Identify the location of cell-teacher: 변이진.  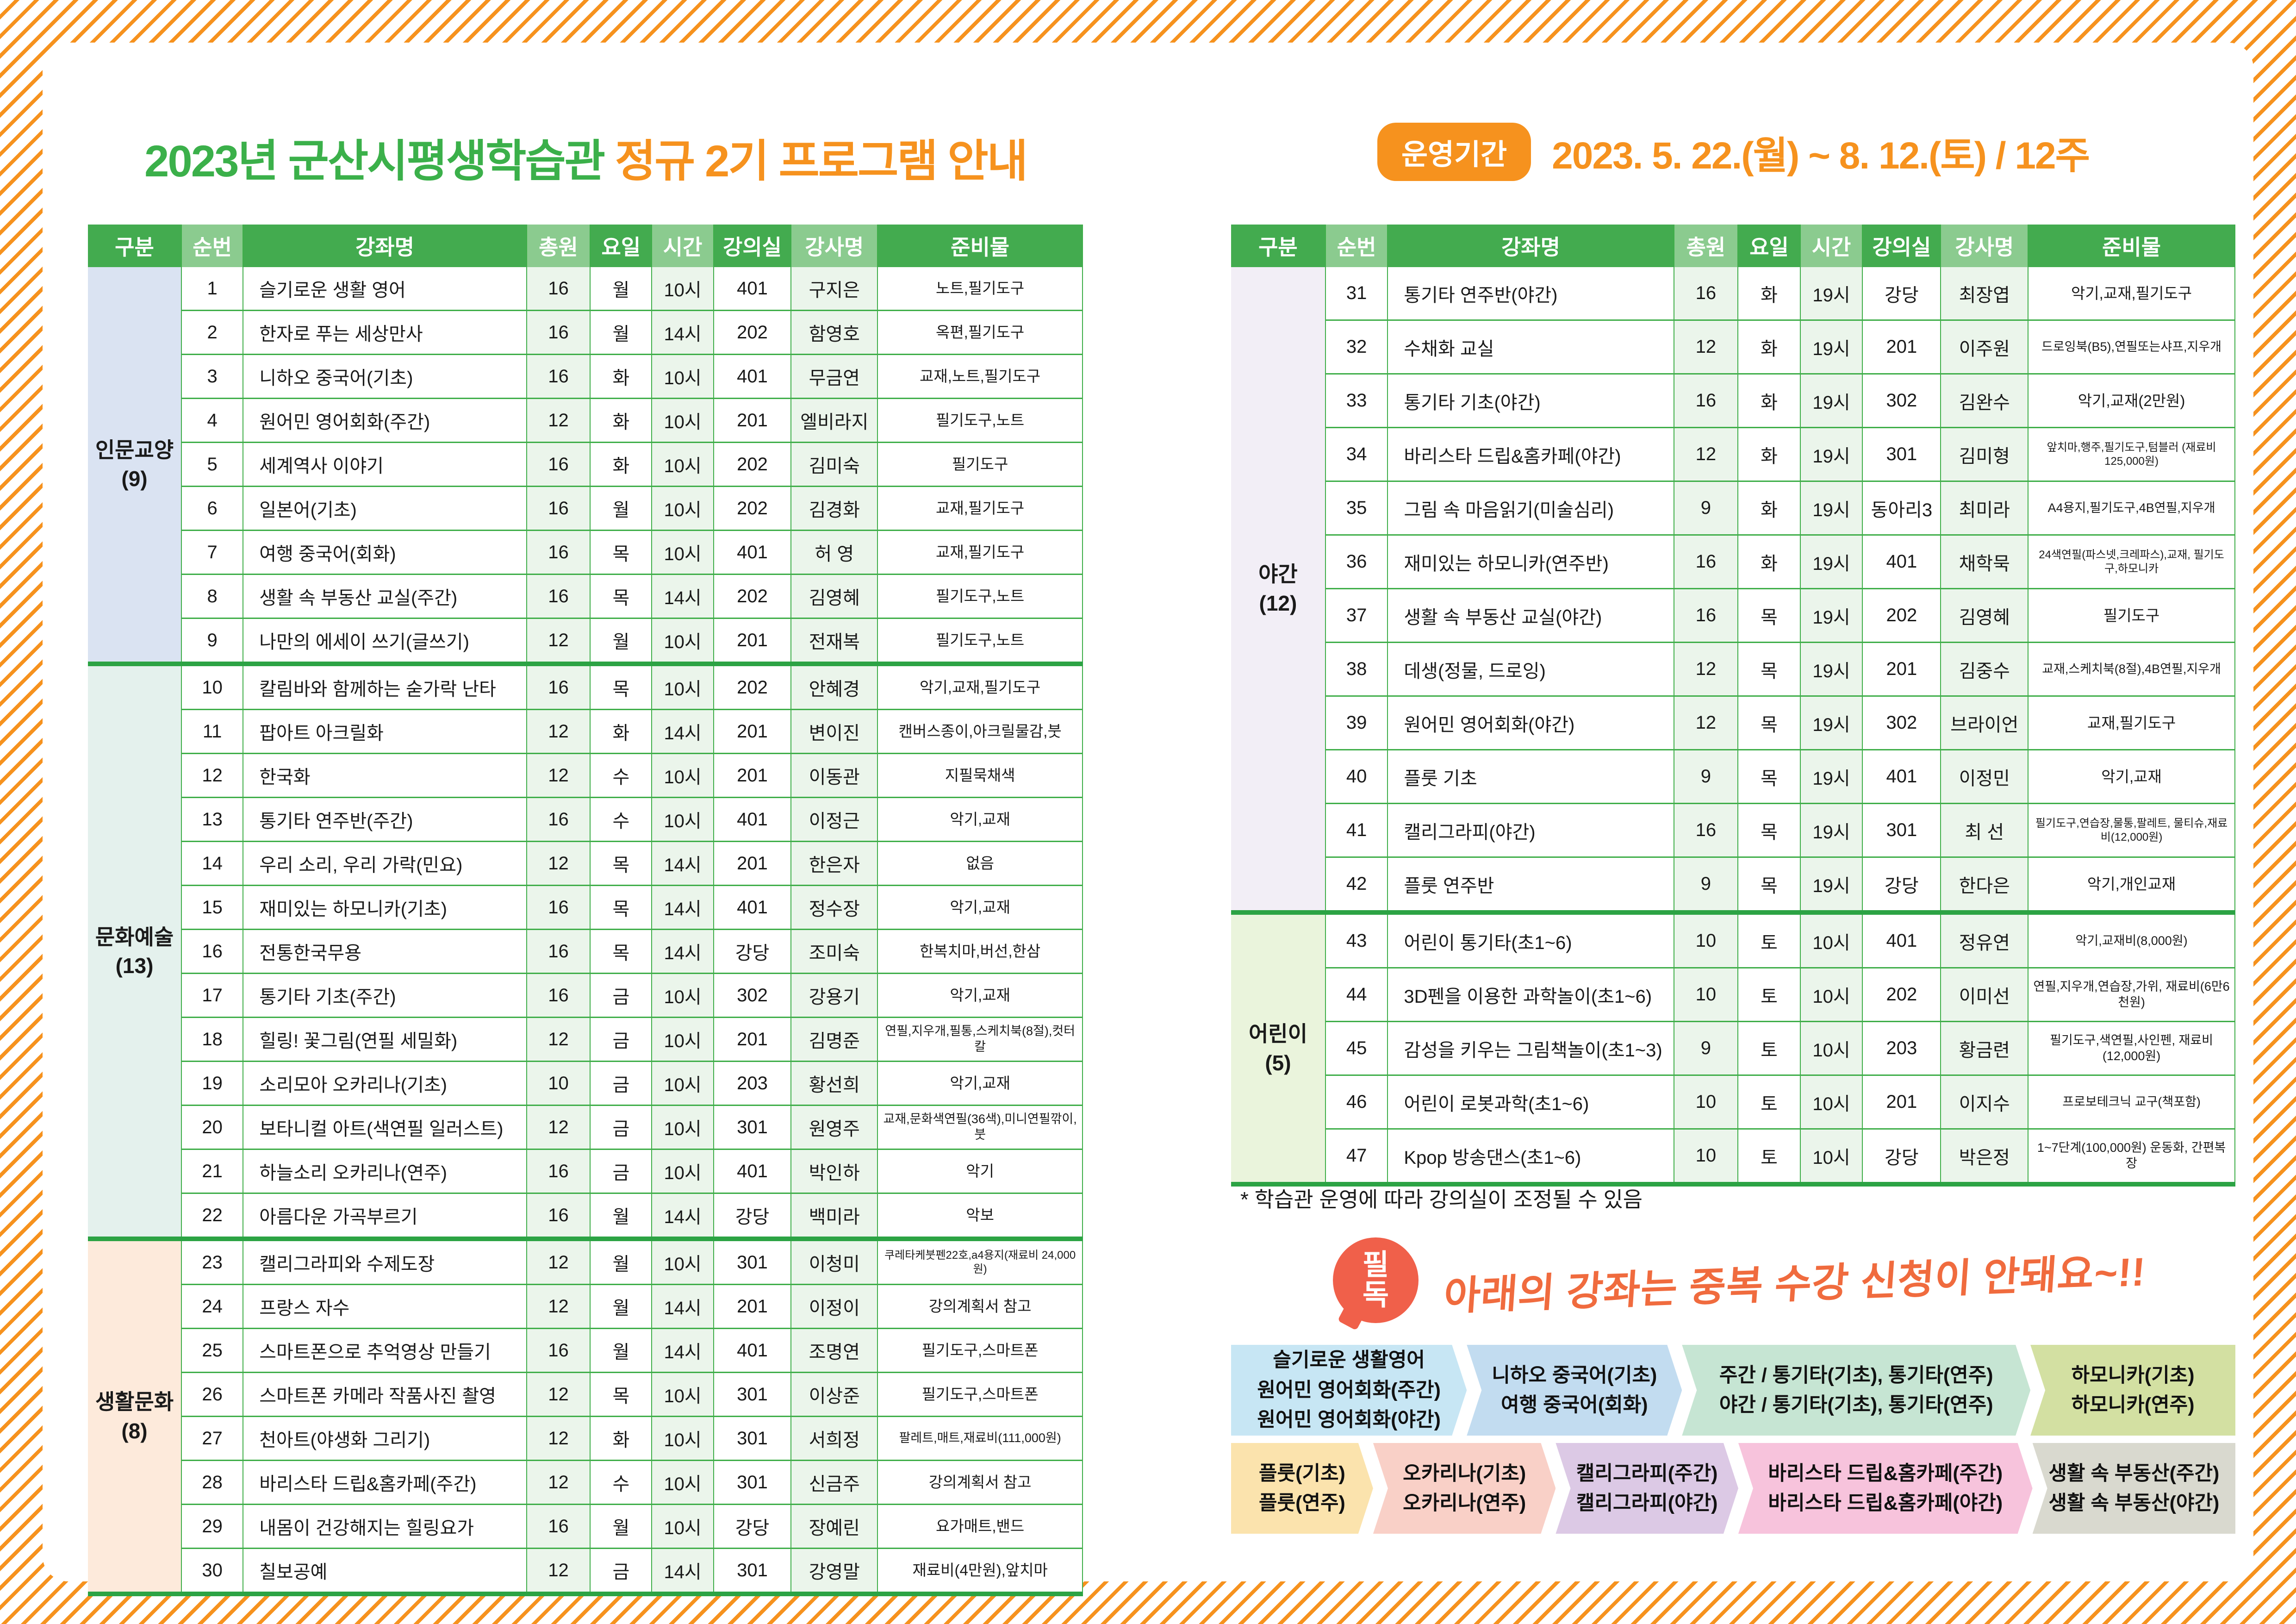
(834, 731).